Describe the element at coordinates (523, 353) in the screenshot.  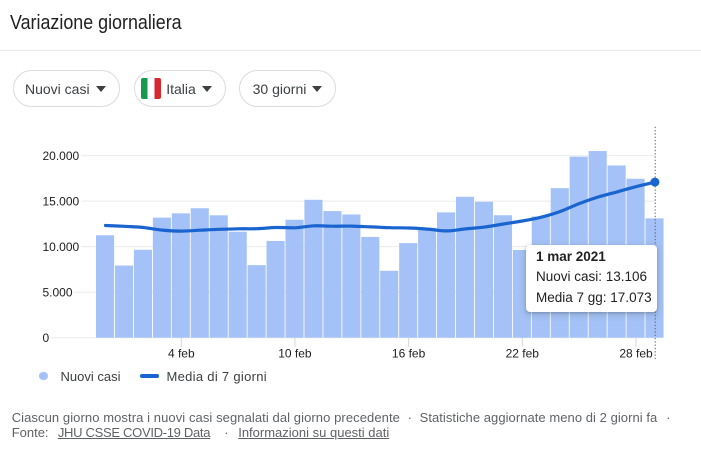
I see `svg-text: 22 feb` at that location.